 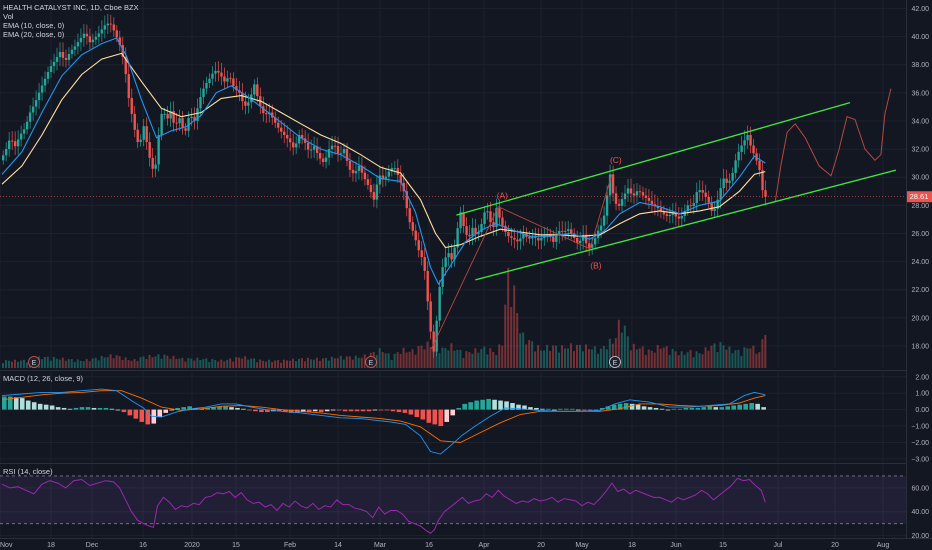 I want to click on ema20-indicator-label: EMA (20, close, 0), so click(x=34, y=34).